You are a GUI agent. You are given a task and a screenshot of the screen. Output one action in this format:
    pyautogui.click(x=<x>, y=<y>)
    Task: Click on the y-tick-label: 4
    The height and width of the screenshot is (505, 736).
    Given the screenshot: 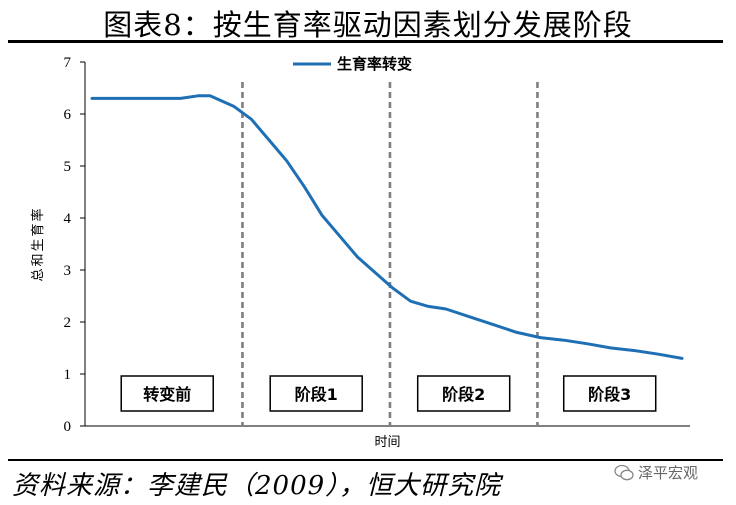 What is the action you would take?
    pyautogui.click(x=68, y=219)
    